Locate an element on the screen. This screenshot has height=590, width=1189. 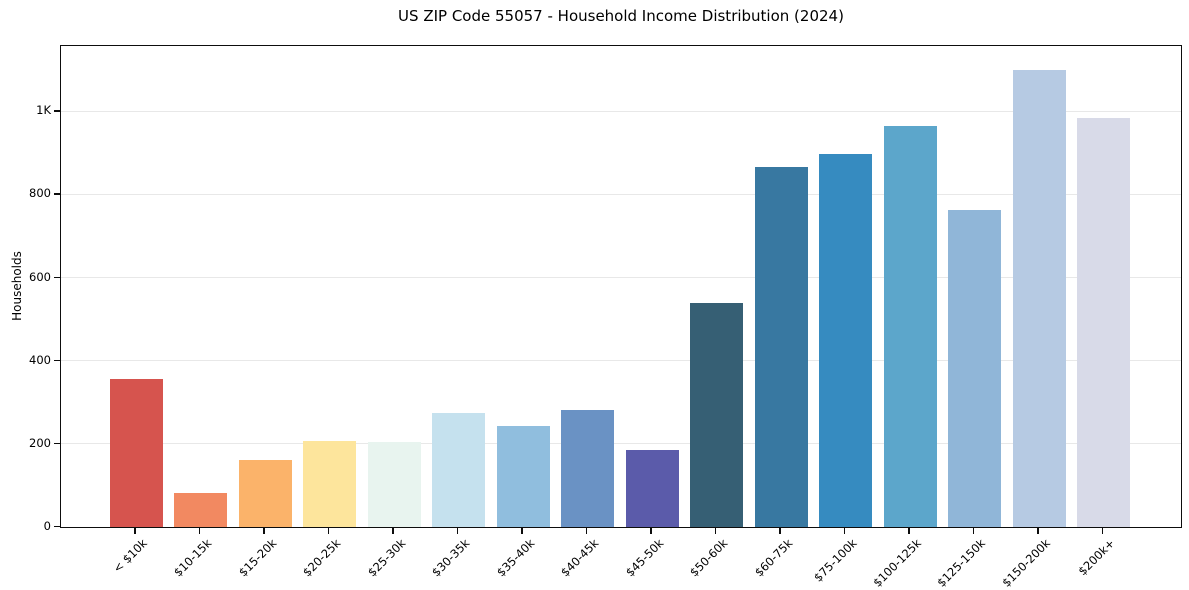
x-tick-label-$15-20k: $15-20k is located at coordinates (257, 558).